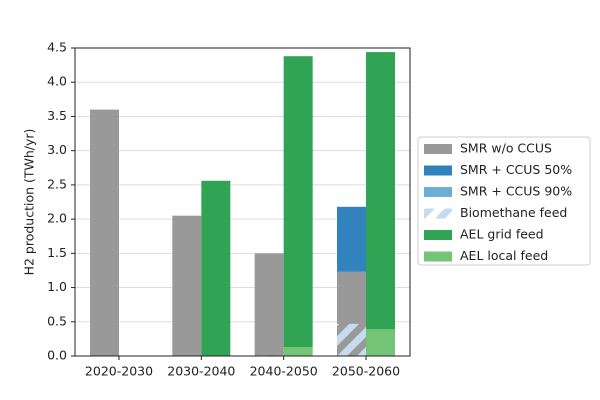 The width and height of the screenshot is (600, 400). Describe the element at coordinates (57, 286) in the screenshot. I see `y-tick-label: 1.0` at that location.